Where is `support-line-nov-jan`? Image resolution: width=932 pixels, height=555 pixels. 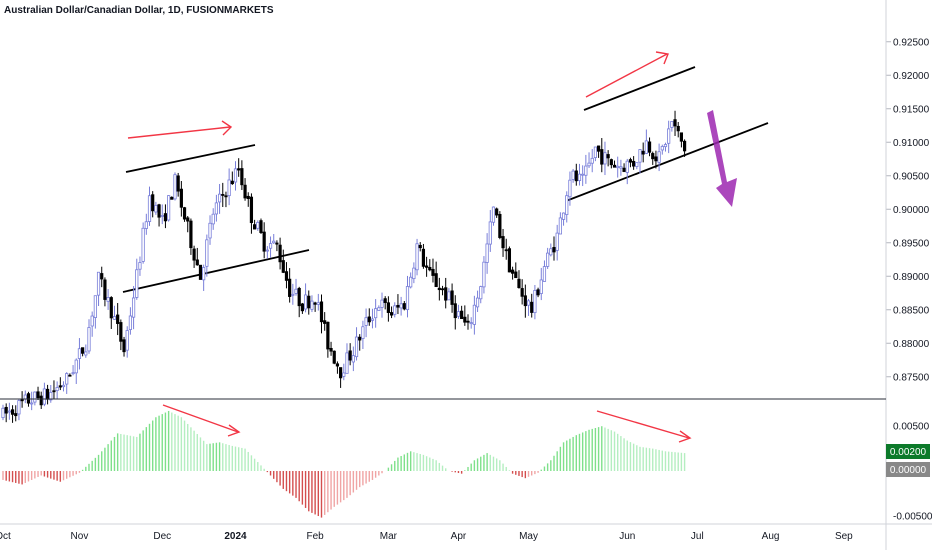 support-line-nov-jan is located at coordinates (216, 271).